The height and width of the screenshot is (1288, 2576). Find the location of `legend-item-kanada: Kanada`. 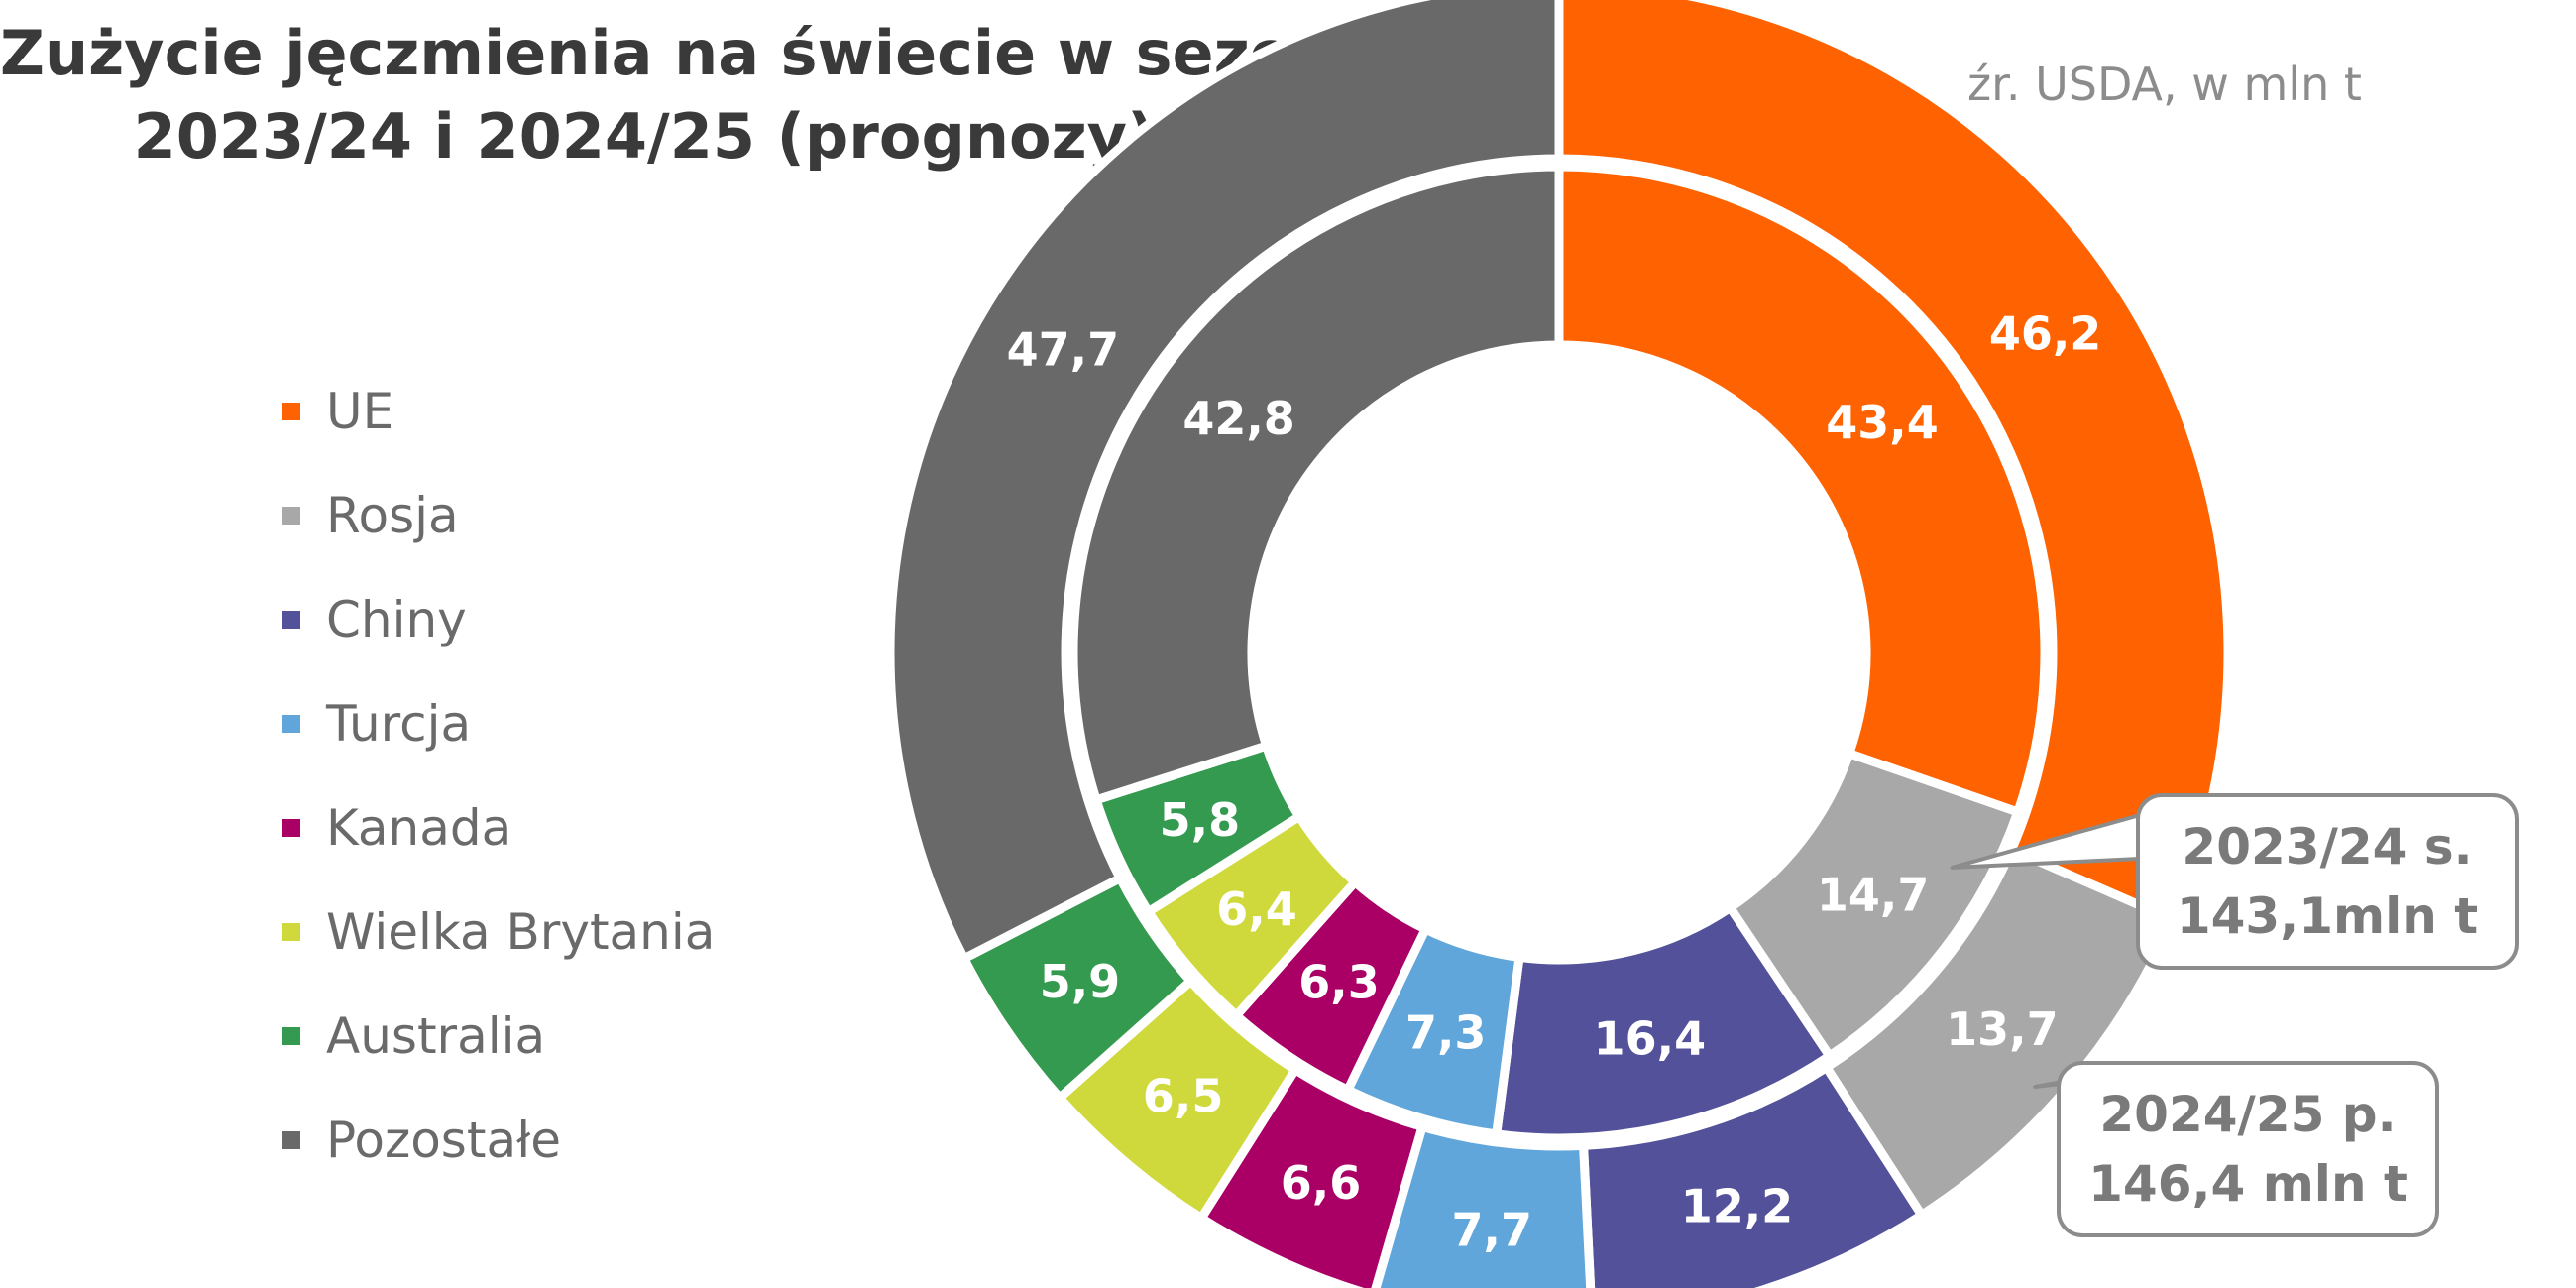

legend-item-kanada: Kanada is located at coordinates (498, 827).